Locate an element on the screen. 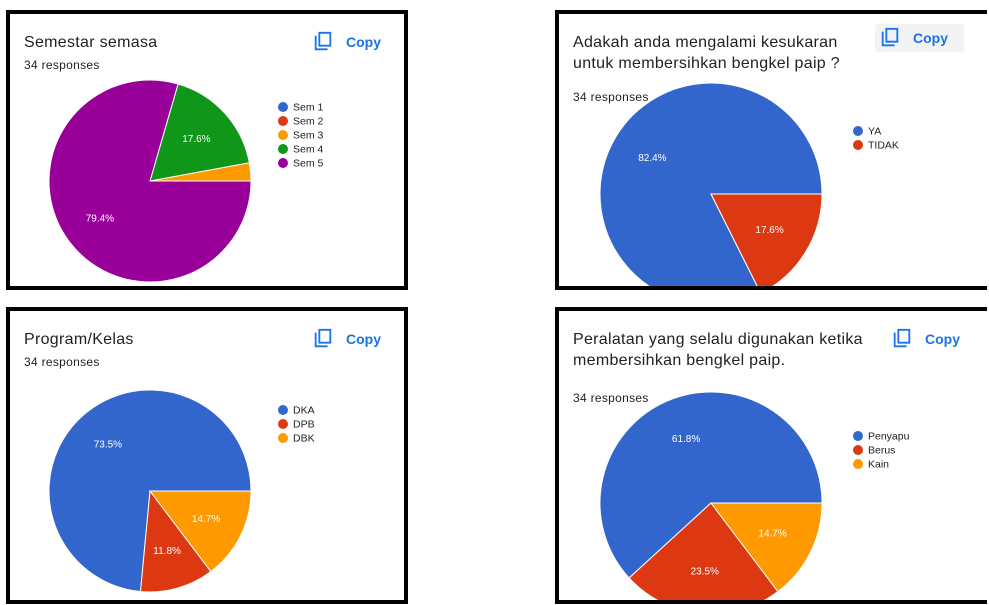 Image resolution: width=989 pixels, height=605 pixels. slice-percent-label: 11.8% is located at coordinates (167, 551).